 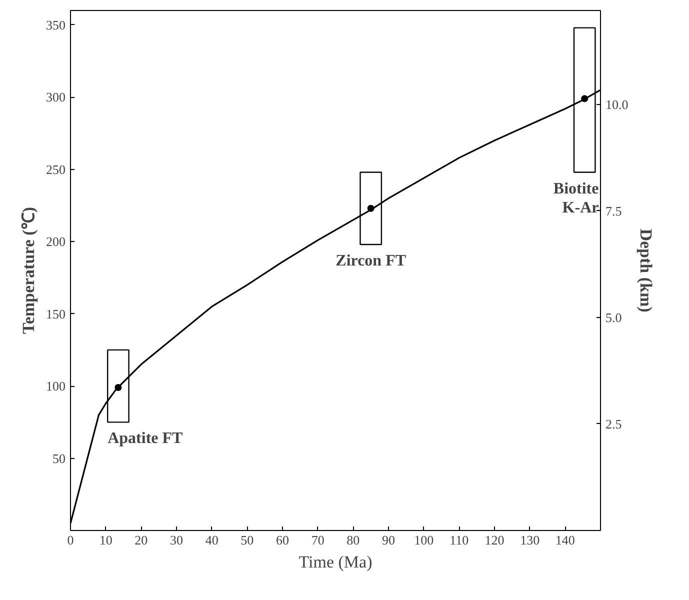 What do you see at coordinates (247, 540) in the screenshot?
I see `x-tick-label: 50` at bounding box center [247, 540].